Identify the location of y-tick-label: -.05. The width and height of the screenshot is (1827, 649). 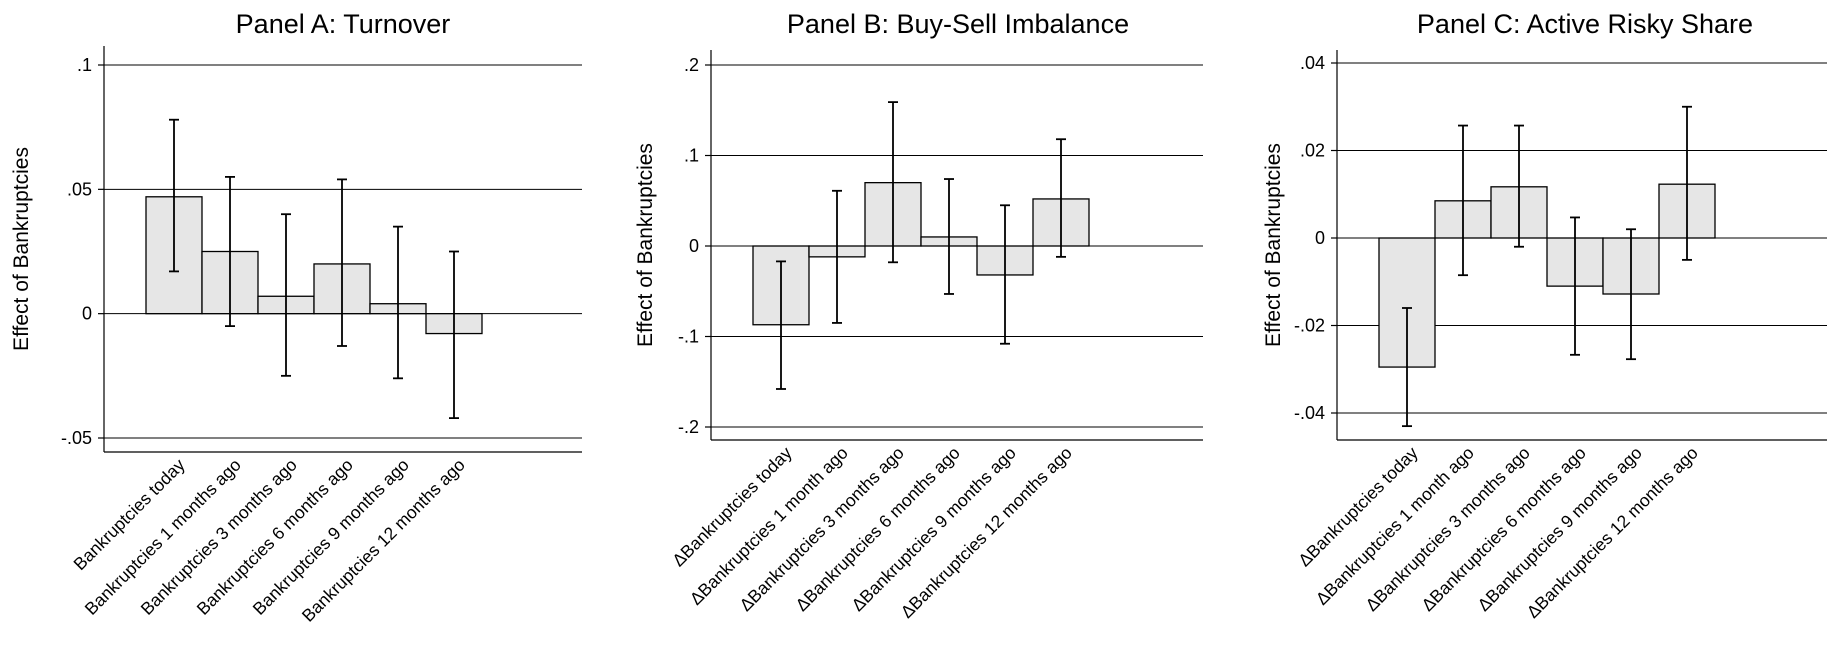
(76, 438).